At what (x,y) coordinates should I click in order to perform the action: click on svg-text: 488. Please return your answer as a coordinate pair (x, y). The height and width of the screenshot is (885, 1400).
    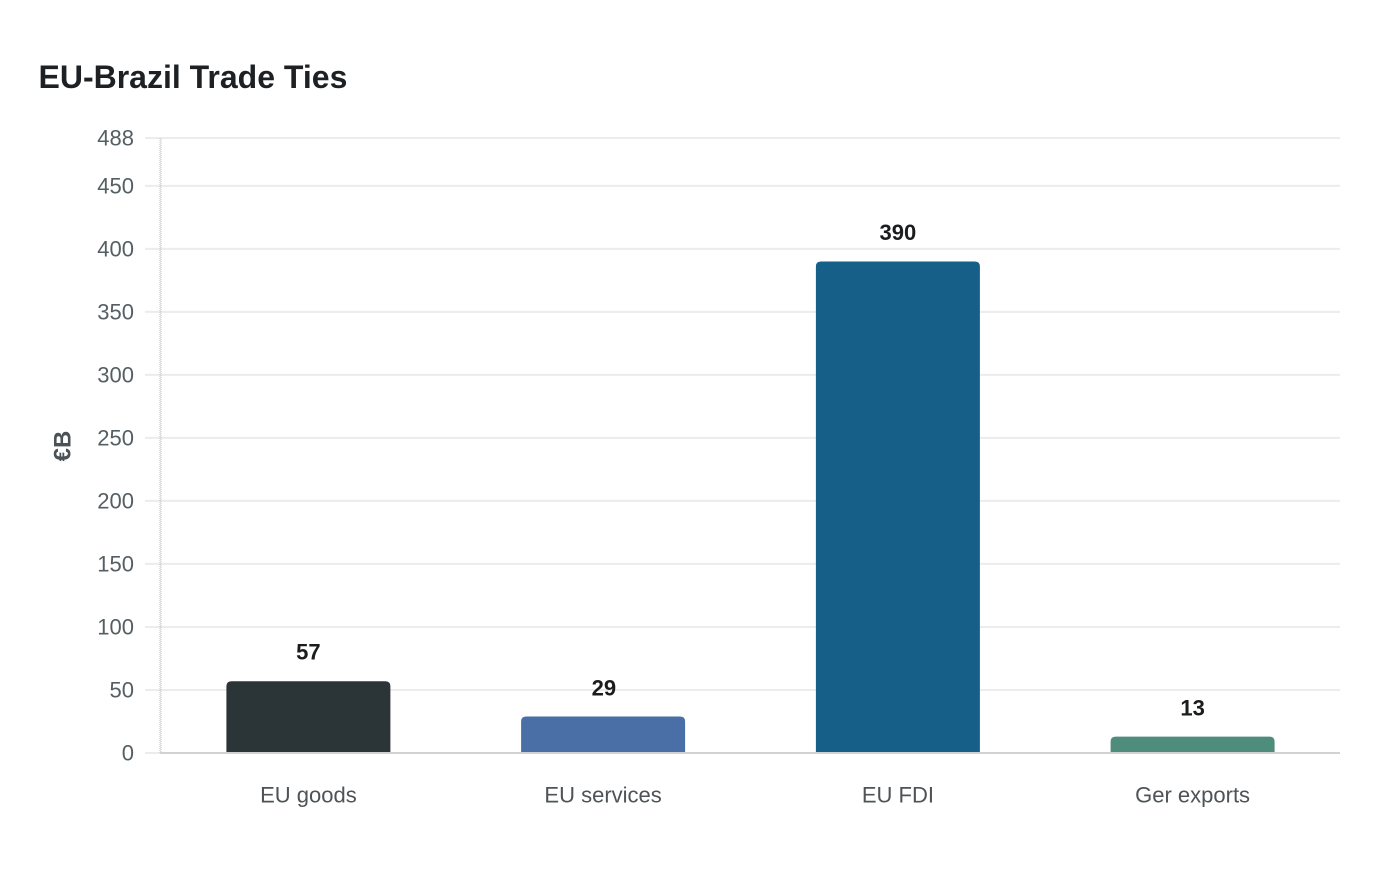
    Looking at the image, I should click on (115, 138).